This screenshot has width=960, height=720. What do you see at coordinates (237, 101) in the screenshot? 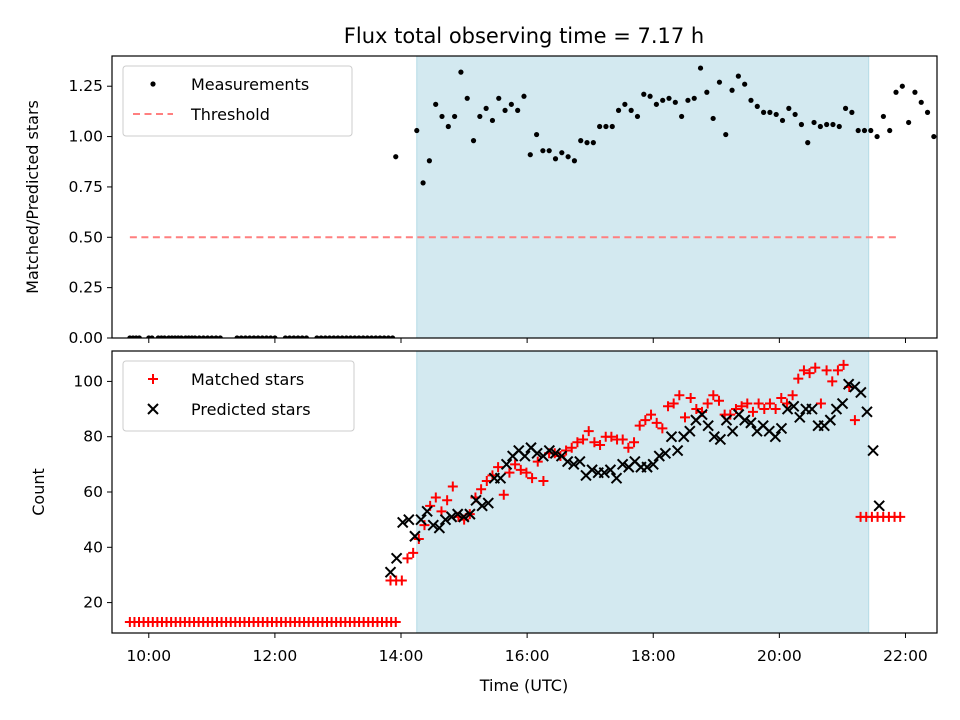
I see `legend-box` at bounding box center [237, 101].